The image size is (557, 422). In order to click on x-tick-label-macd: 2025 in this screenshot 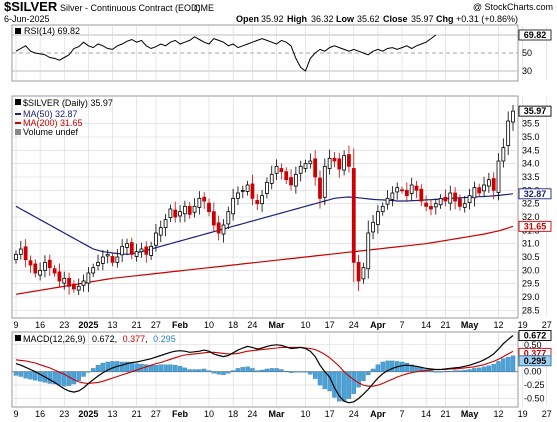, I will do `click(88, 414)`.